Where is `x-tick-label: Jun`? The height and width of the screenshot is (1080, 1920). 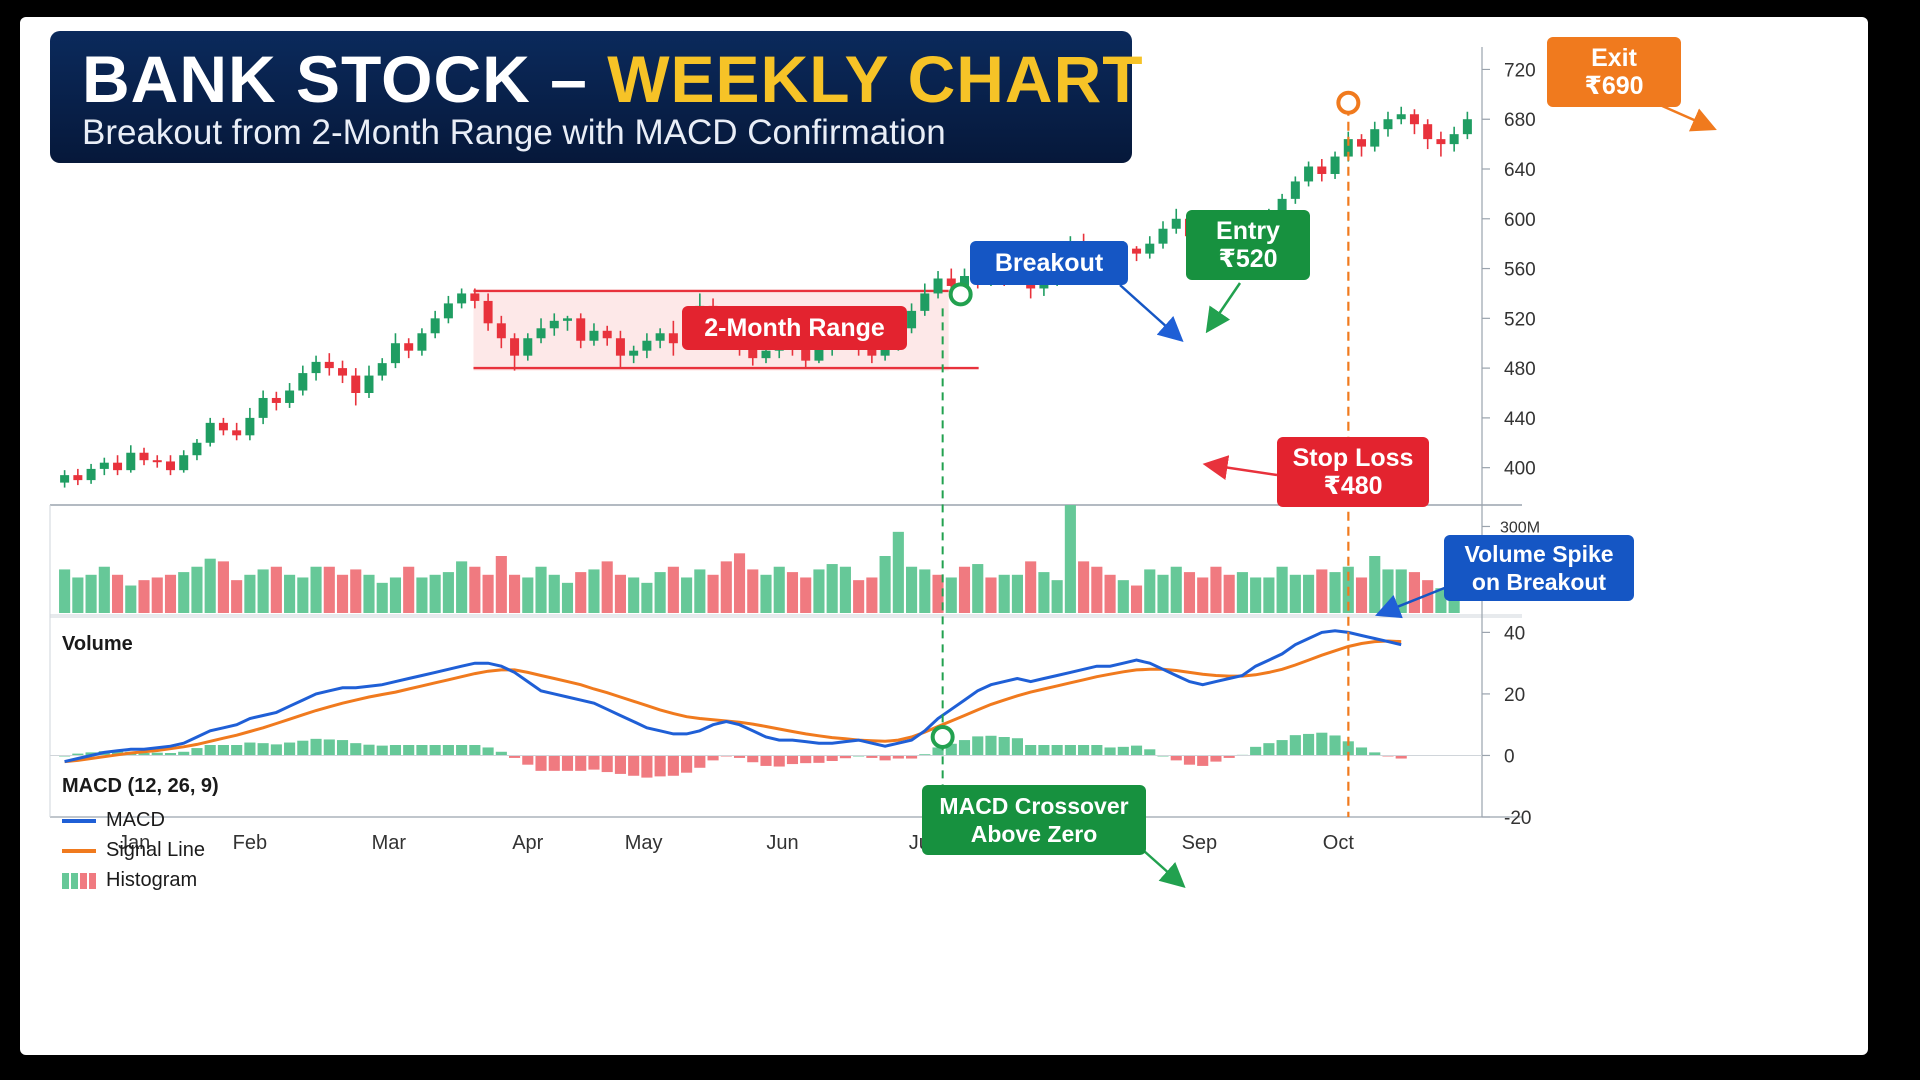
x-tick-label: Jun is located at coordinates (782, 843).